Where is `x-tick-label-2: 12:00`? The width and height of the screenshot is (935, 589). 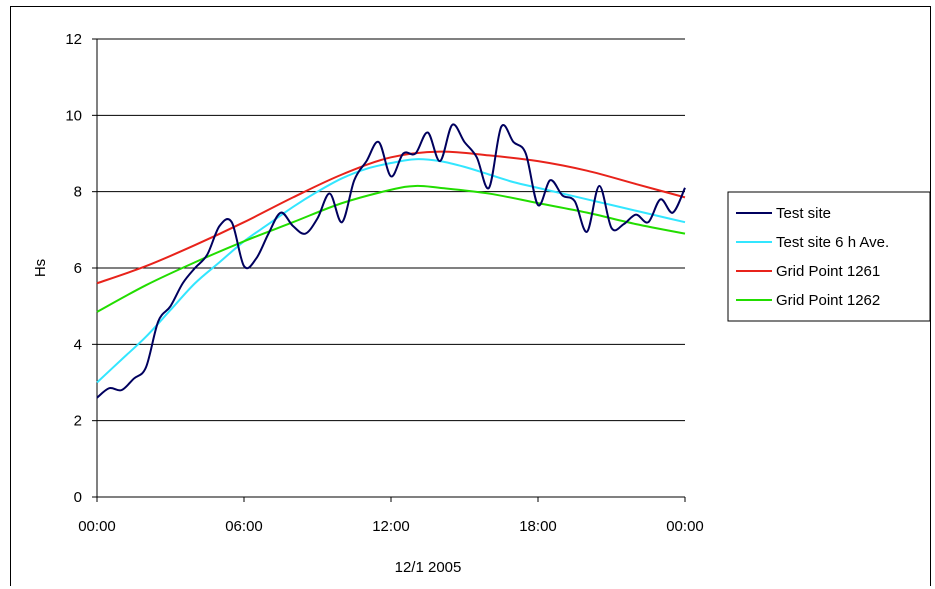
x-tick-label-2: 12:00 is located at coordinates (391, 526).